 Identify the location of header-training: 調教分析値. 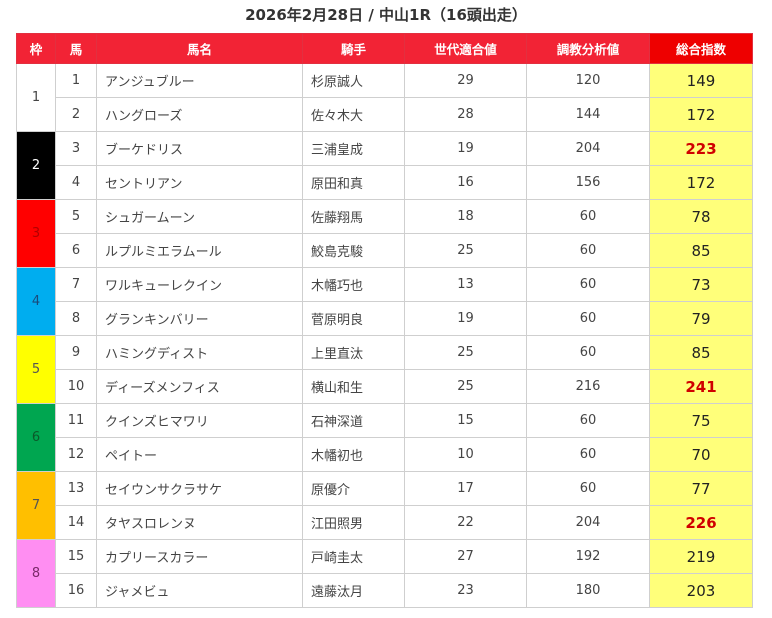
(588, 48).